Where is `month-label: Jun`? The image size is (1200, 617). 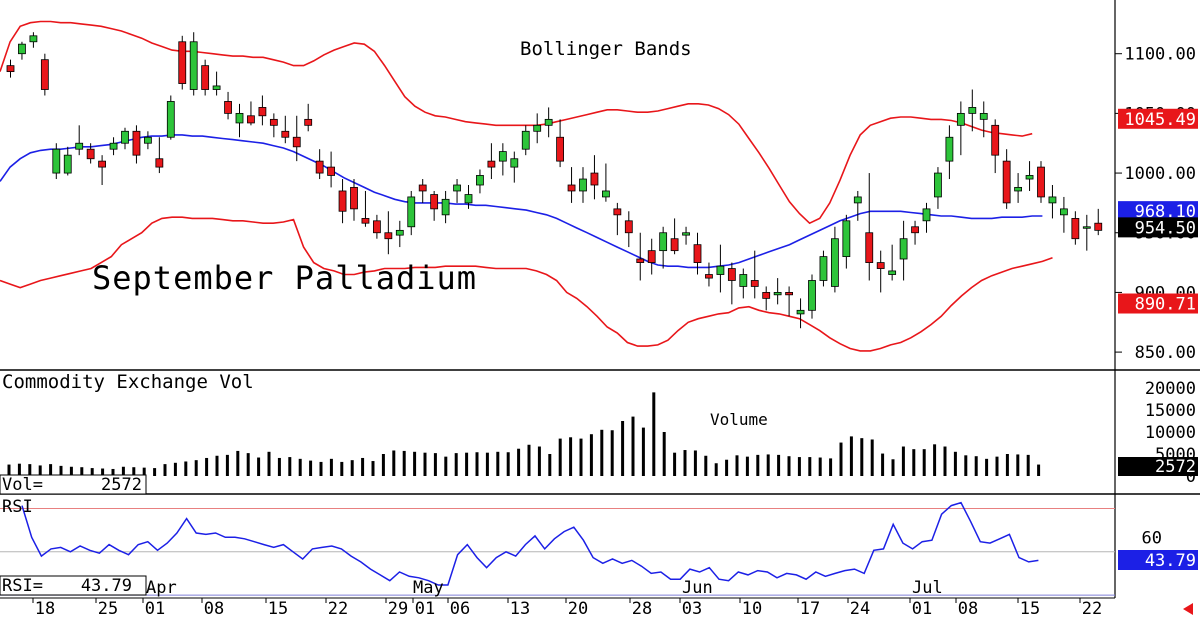
month-label: Jun is located at coordinates (697, 588).